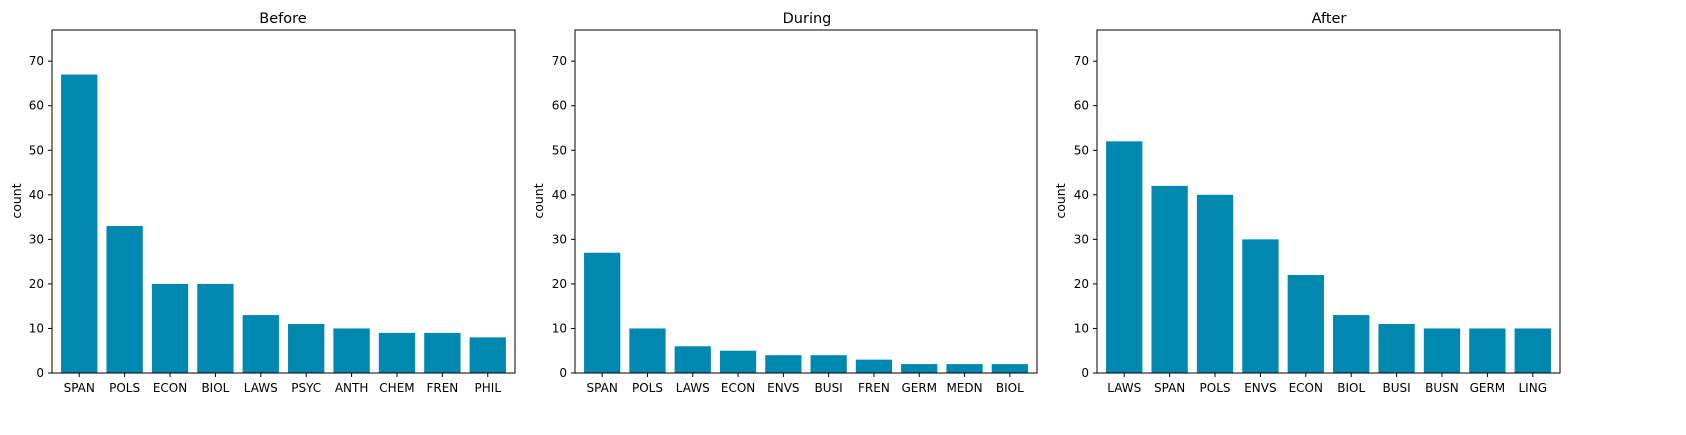  What do you see at coordinates (488, 388) in the screenshot?
I see `x-tick-label: PHIL` at bounding box center [488, 388].